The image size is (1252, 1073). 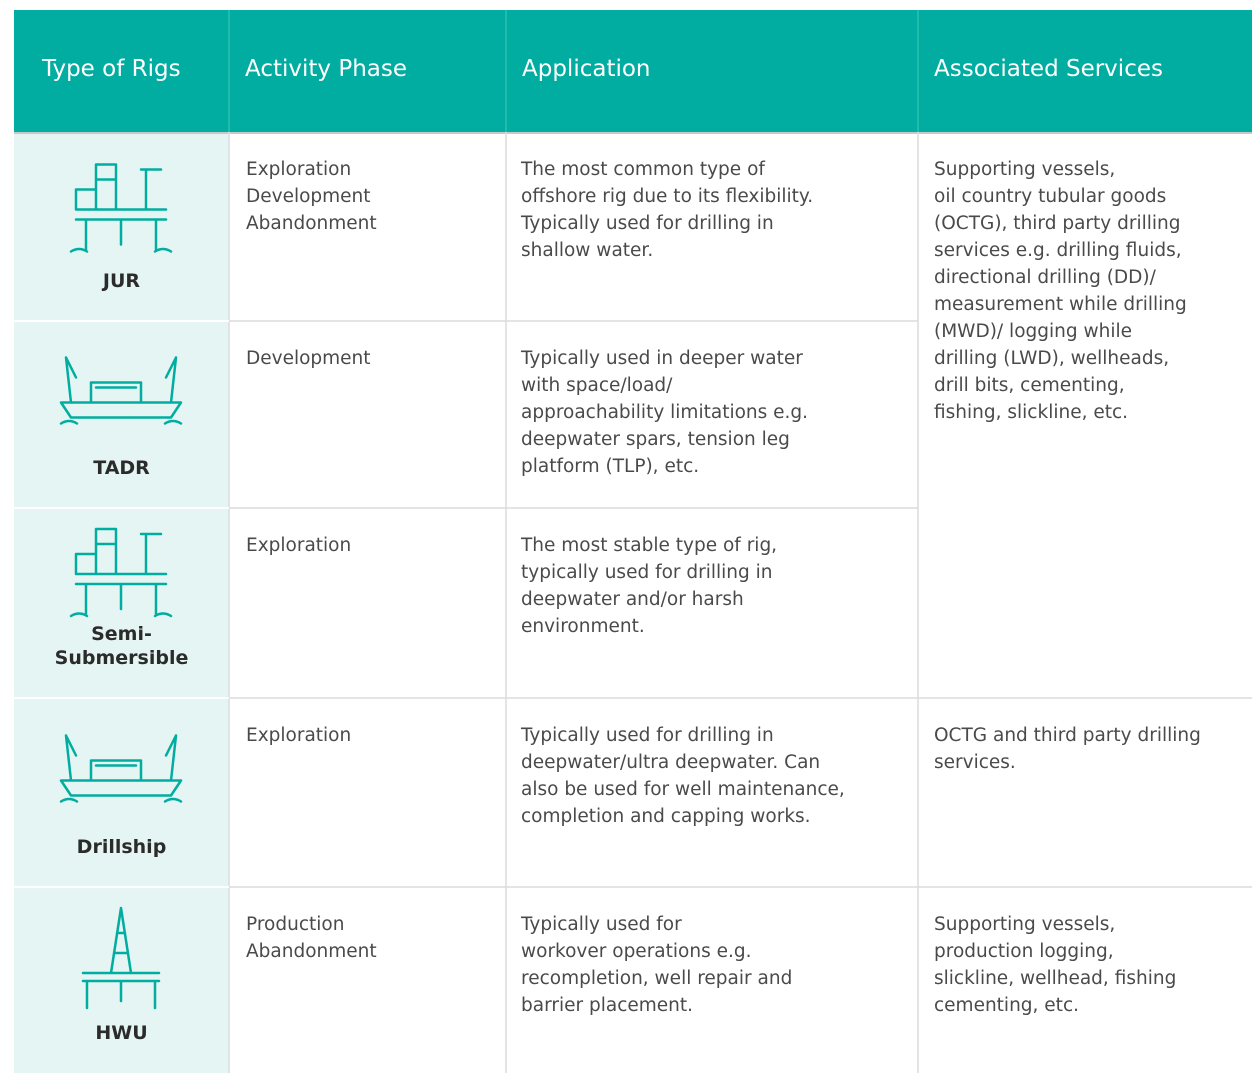 What do you see at coordinates (671, 762) in the screenshot?
I see `application-line: deepwater/ultra deepwater. Can` at bounding box center [671, 762].